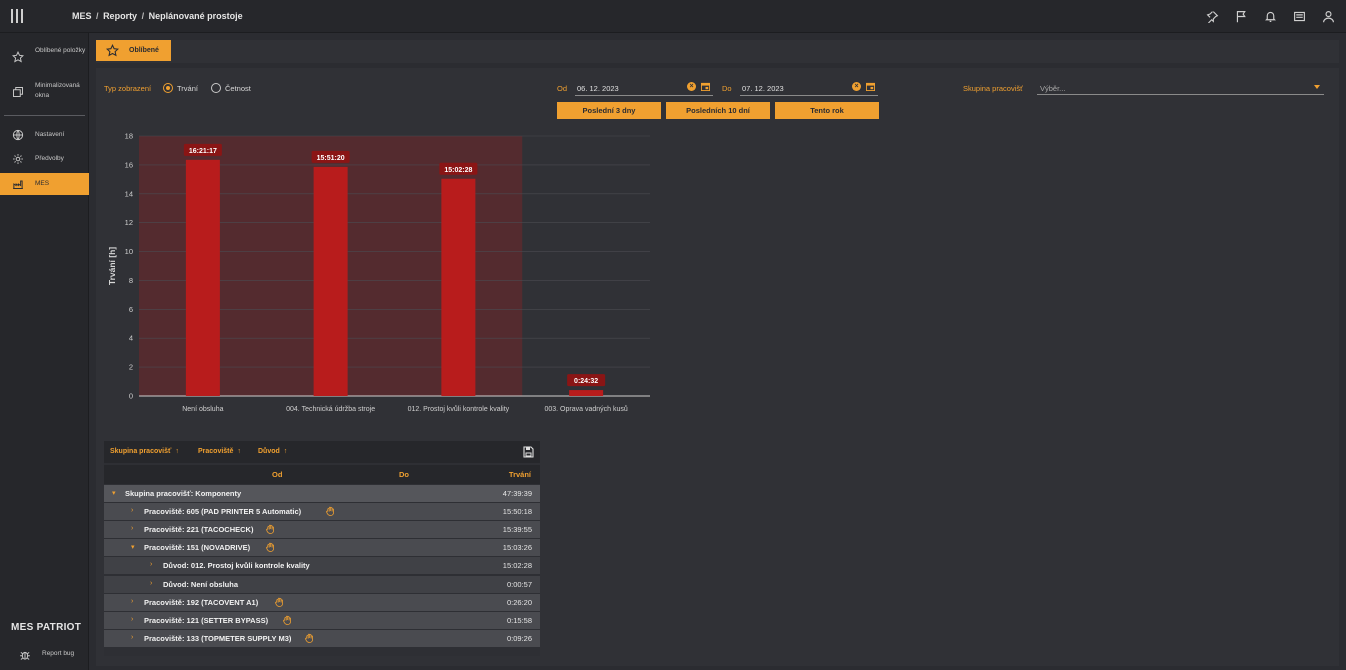 The width and height of the screenshot is (1346, 670). Describe the element at coordinates (82, 16) in the screenshot. I see `breadcrumb-app: MES` at that location.